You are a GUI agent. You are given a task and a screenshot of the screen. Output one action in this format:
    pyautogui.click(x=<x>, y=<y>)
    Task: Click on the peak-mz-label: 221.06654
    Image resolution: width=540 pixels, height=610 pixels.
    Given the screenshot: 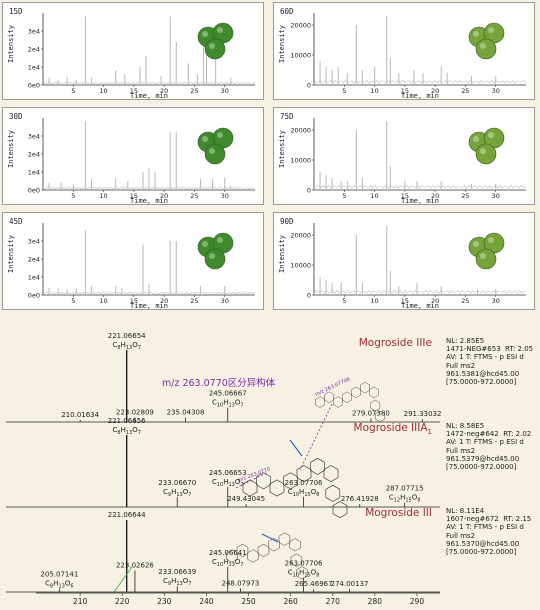 What is the action you would take?
    pyautogui.click(x=127, y=336)
    